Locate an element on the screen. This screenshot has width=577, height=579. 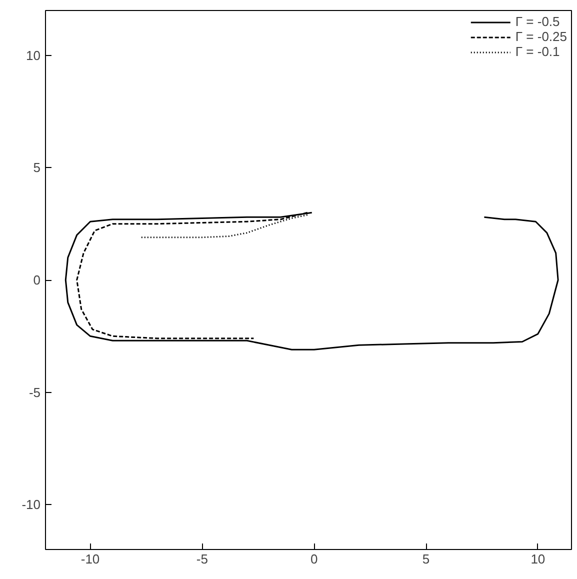
legend-label: Γ = -0.1 is located at coordinates (537, 51).